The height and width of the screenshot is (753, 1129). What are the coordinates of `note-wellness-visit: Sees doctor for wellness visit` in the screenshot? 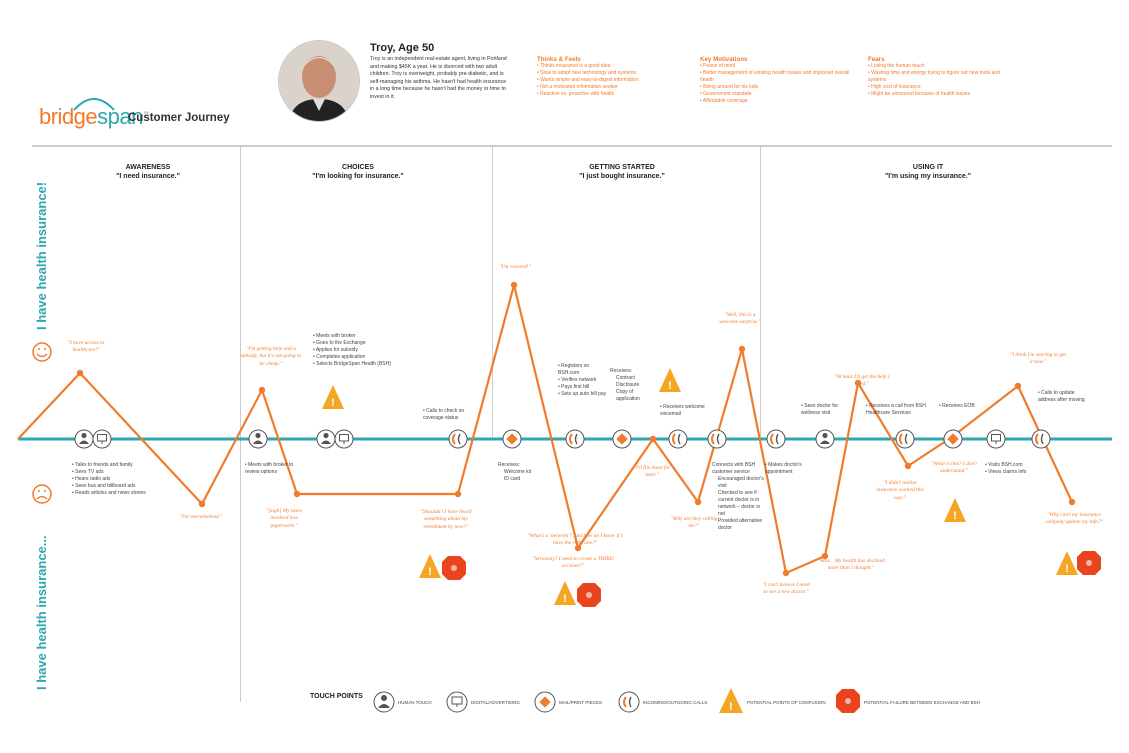 It's located at (828, 410).